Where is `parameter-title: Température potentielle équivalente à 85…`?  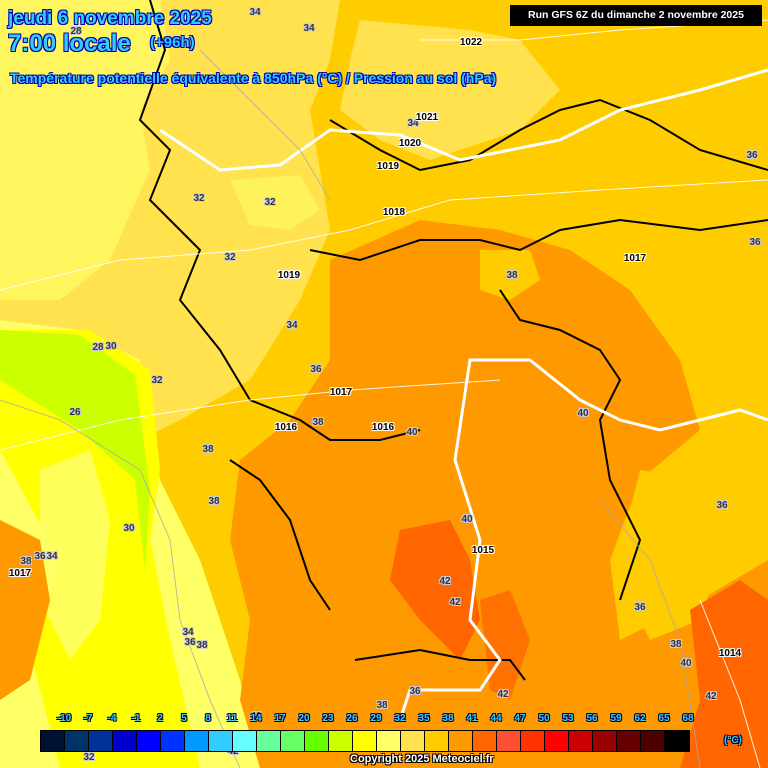 parameter-title: Température potentielle équivalente à 85… is located at coordinates (253, 78).